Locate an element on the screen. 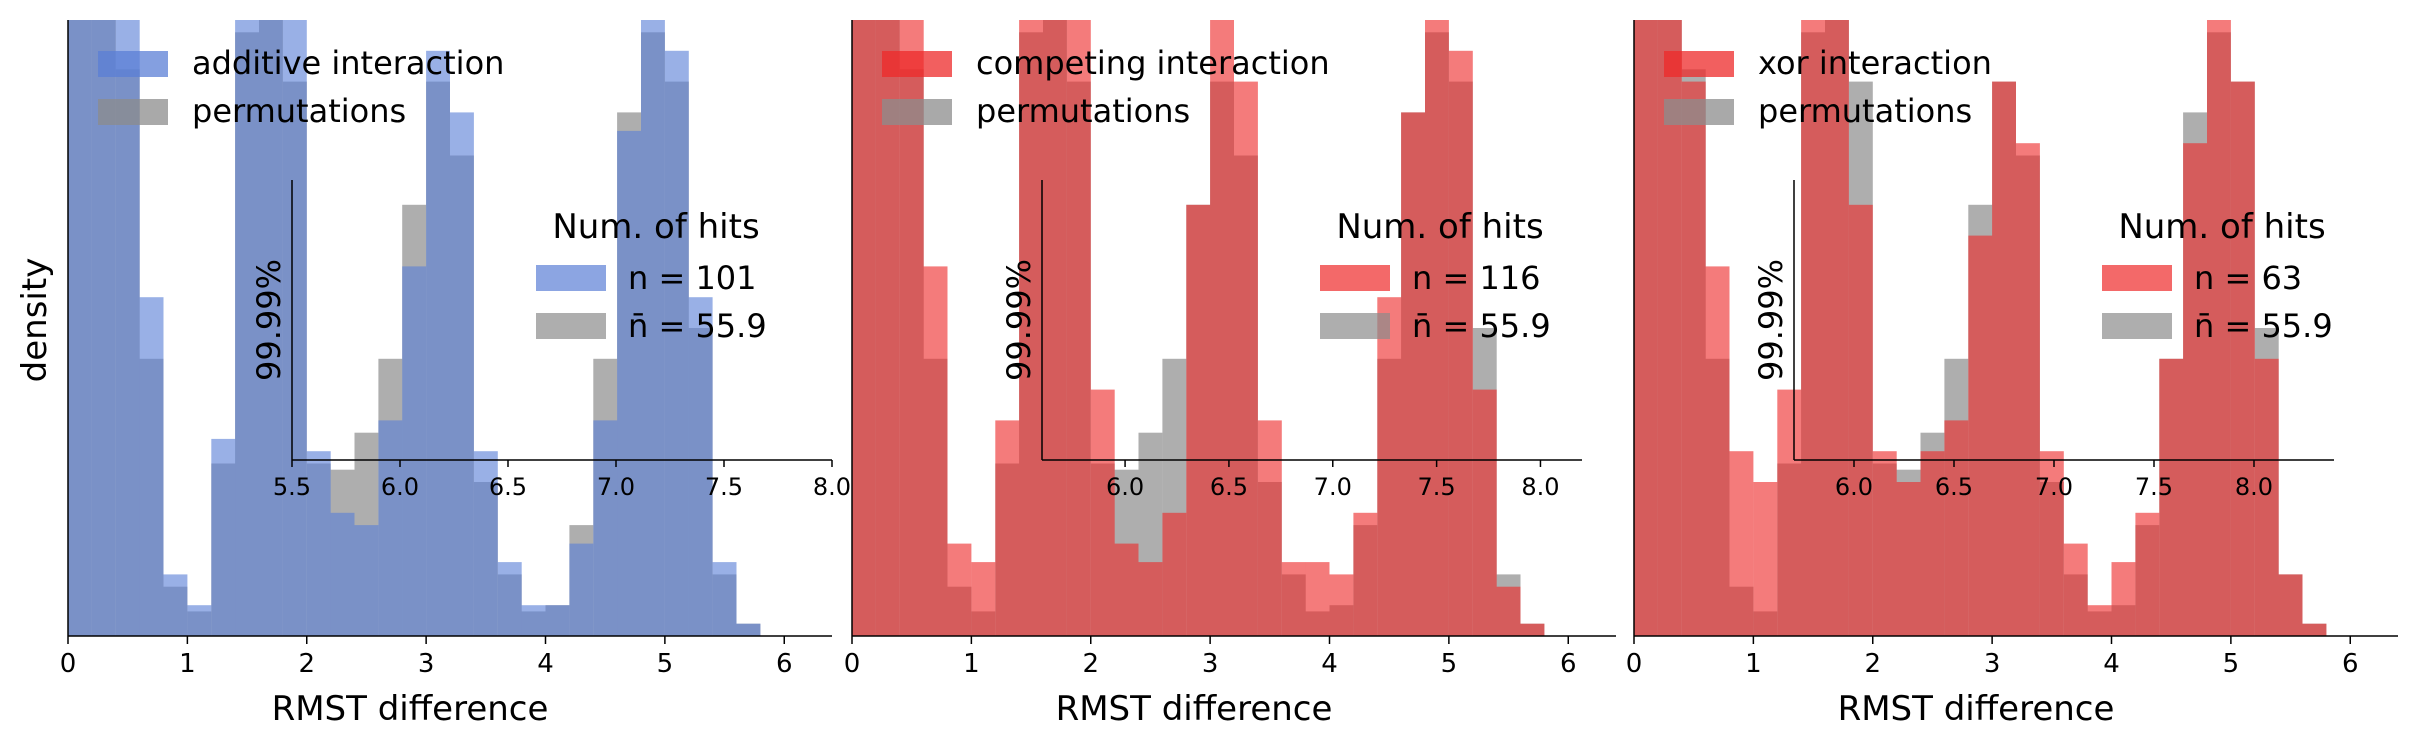  legend-top: xor interaction permutations is located at coordinates (1828, 87).